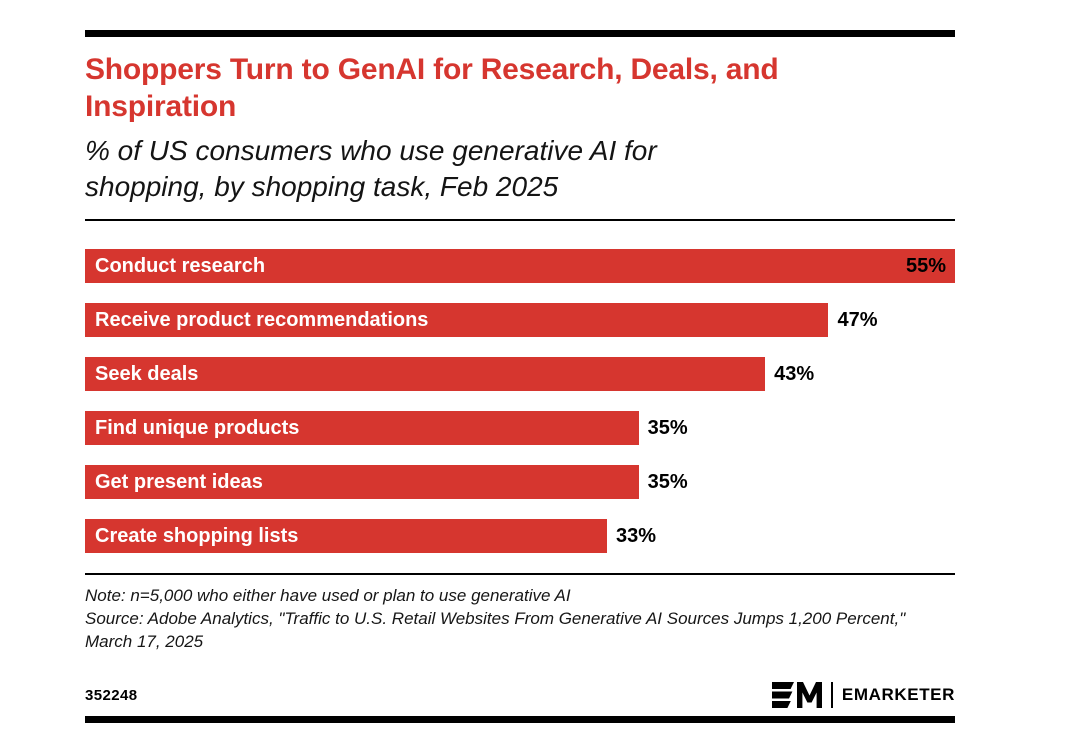  I want to click on bar-row: Conduct research 55%, so click(520, 266).